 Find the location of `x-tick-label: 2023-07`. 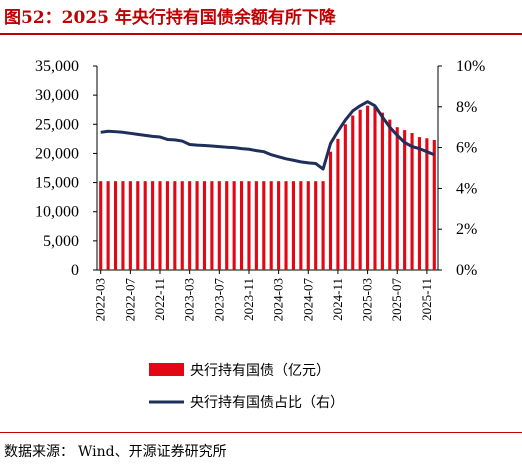

x-tick-label: 2023-07 is located at coordinates (218, 300).